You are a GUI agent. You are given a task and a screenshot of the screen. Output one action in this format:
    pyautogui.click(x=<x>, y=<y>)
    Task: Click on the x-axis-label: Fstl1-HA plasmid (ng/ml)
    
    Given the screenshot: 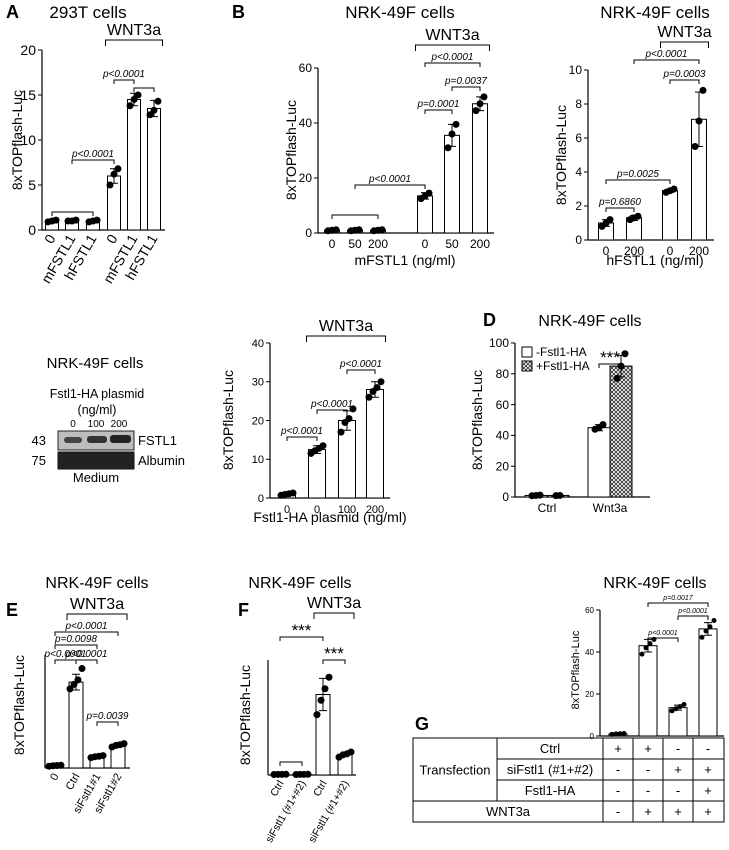 What is the action you would take?
    pyautogui.click(x=329, y=517)
    